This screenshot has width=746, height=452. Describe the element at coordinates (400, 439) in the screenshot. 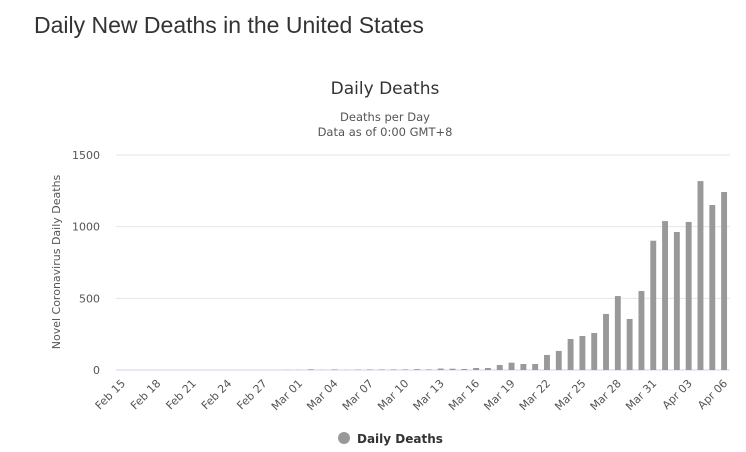

I see `legend-label: Daily Deaths` at that location.